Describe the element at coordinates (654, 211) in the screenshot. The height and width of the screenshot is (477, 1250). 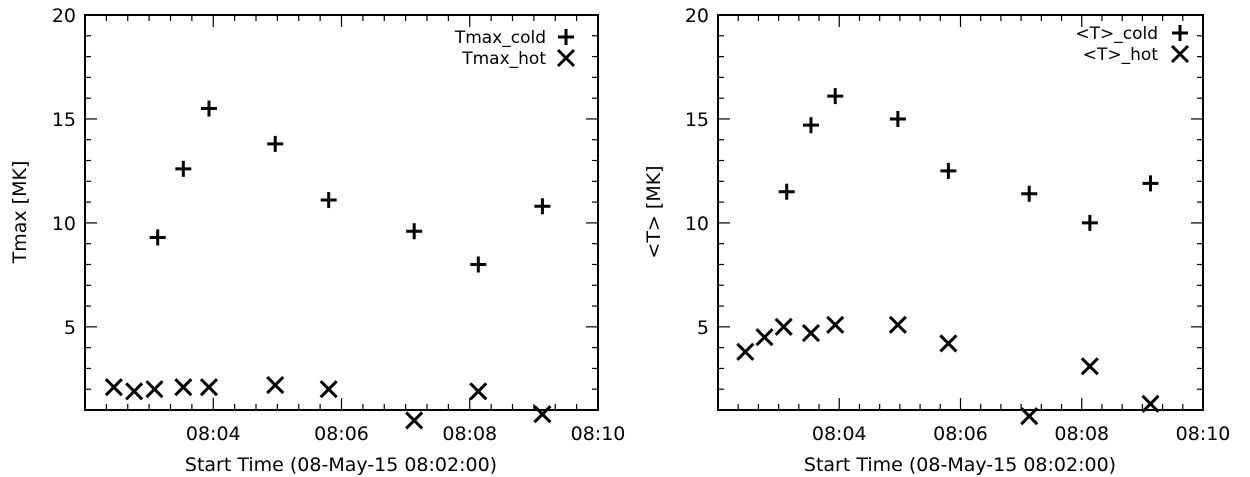
I see `y-axis-title: <T> [MK]` at that location.